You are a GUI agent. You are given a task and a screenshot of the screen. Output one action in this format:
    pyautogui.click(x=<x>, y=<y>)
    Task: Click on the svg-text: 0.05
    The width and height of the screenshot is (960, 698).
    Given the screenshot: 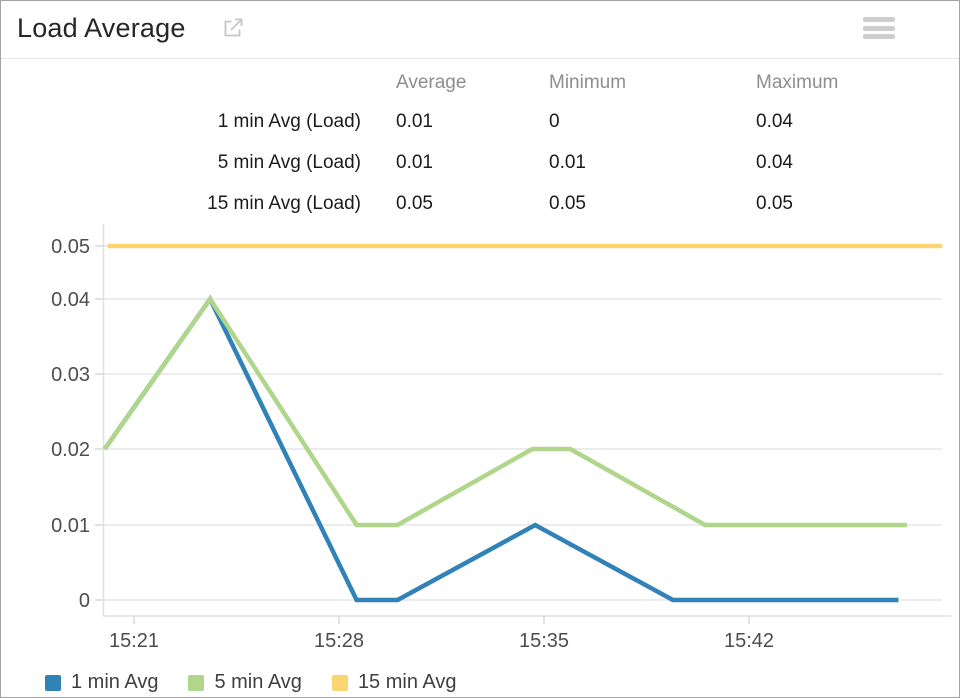 What is the action you would take?
    pyautogui.click(x=70, y=247)
    